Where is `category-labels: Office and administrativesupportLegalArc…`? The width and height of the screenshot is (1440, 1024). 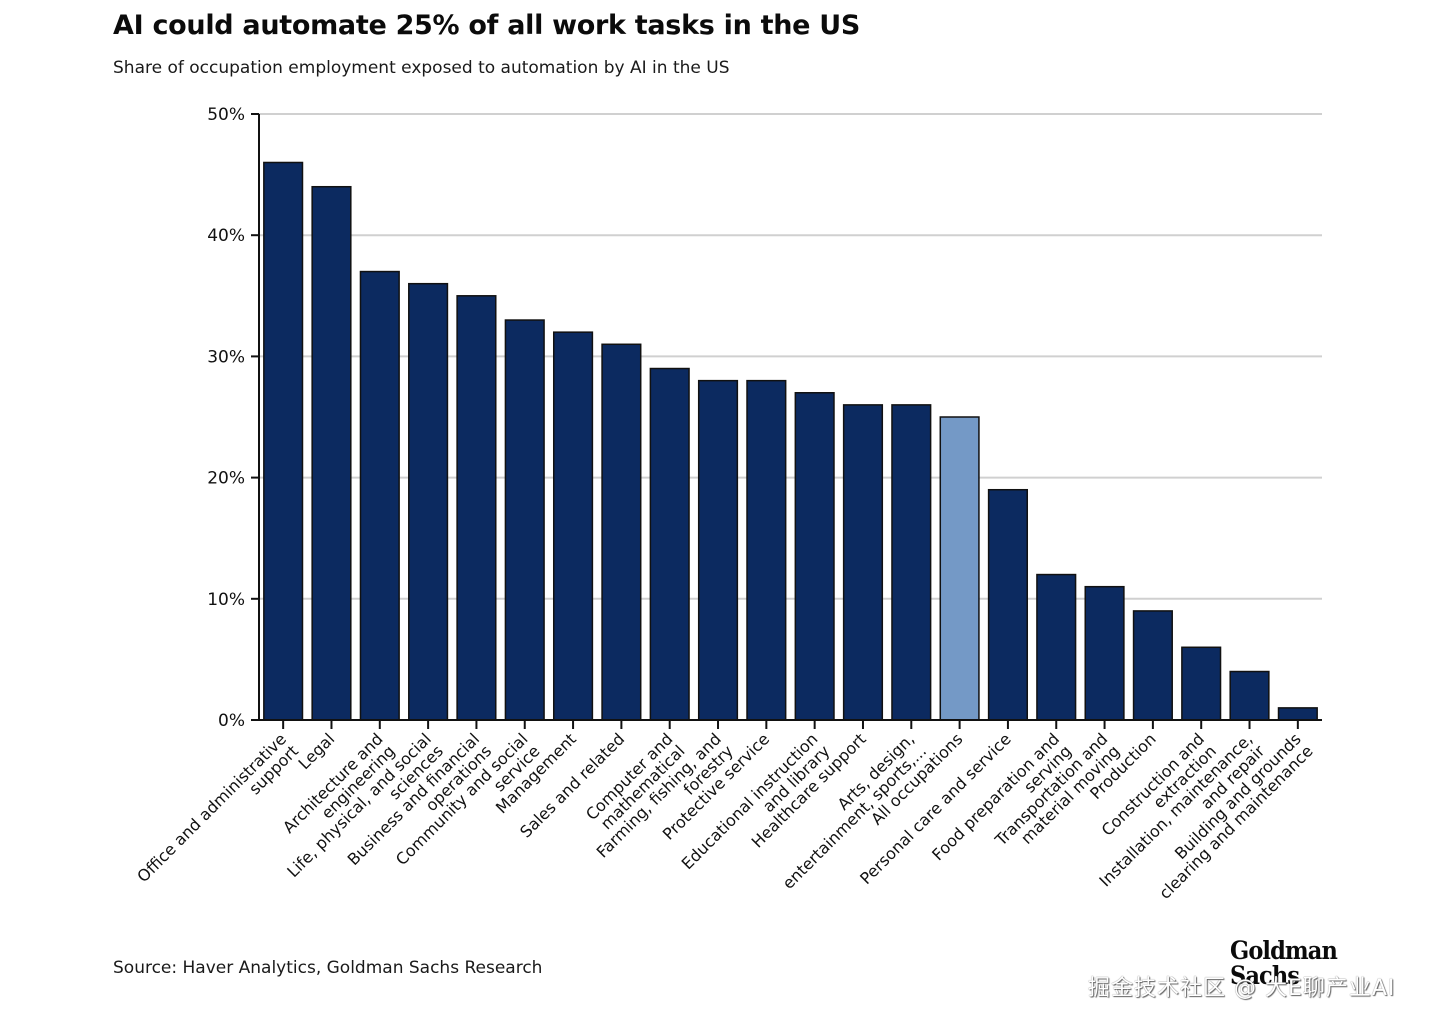
category-labels: Office and administrativesupportLegalArc… is located at coordinates (724, 815).